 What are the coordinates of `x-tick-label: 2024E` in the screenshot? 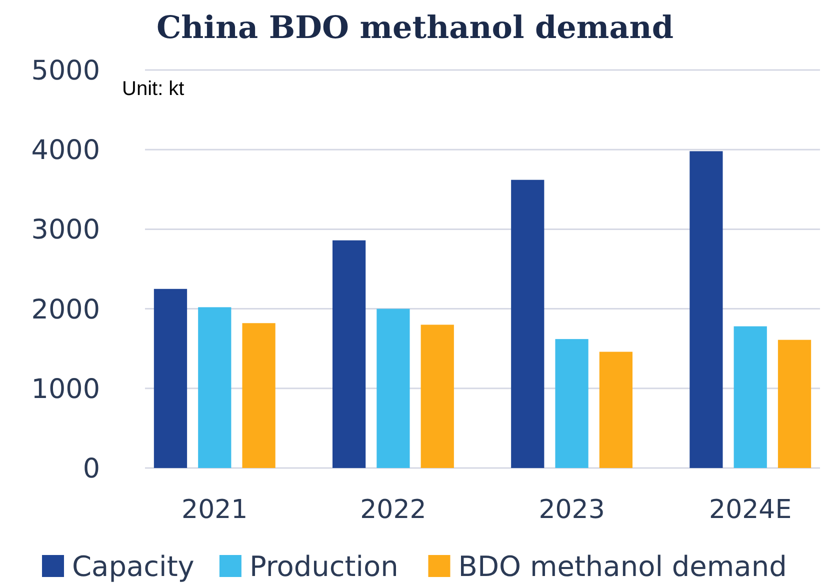 It's located at (750, 510).